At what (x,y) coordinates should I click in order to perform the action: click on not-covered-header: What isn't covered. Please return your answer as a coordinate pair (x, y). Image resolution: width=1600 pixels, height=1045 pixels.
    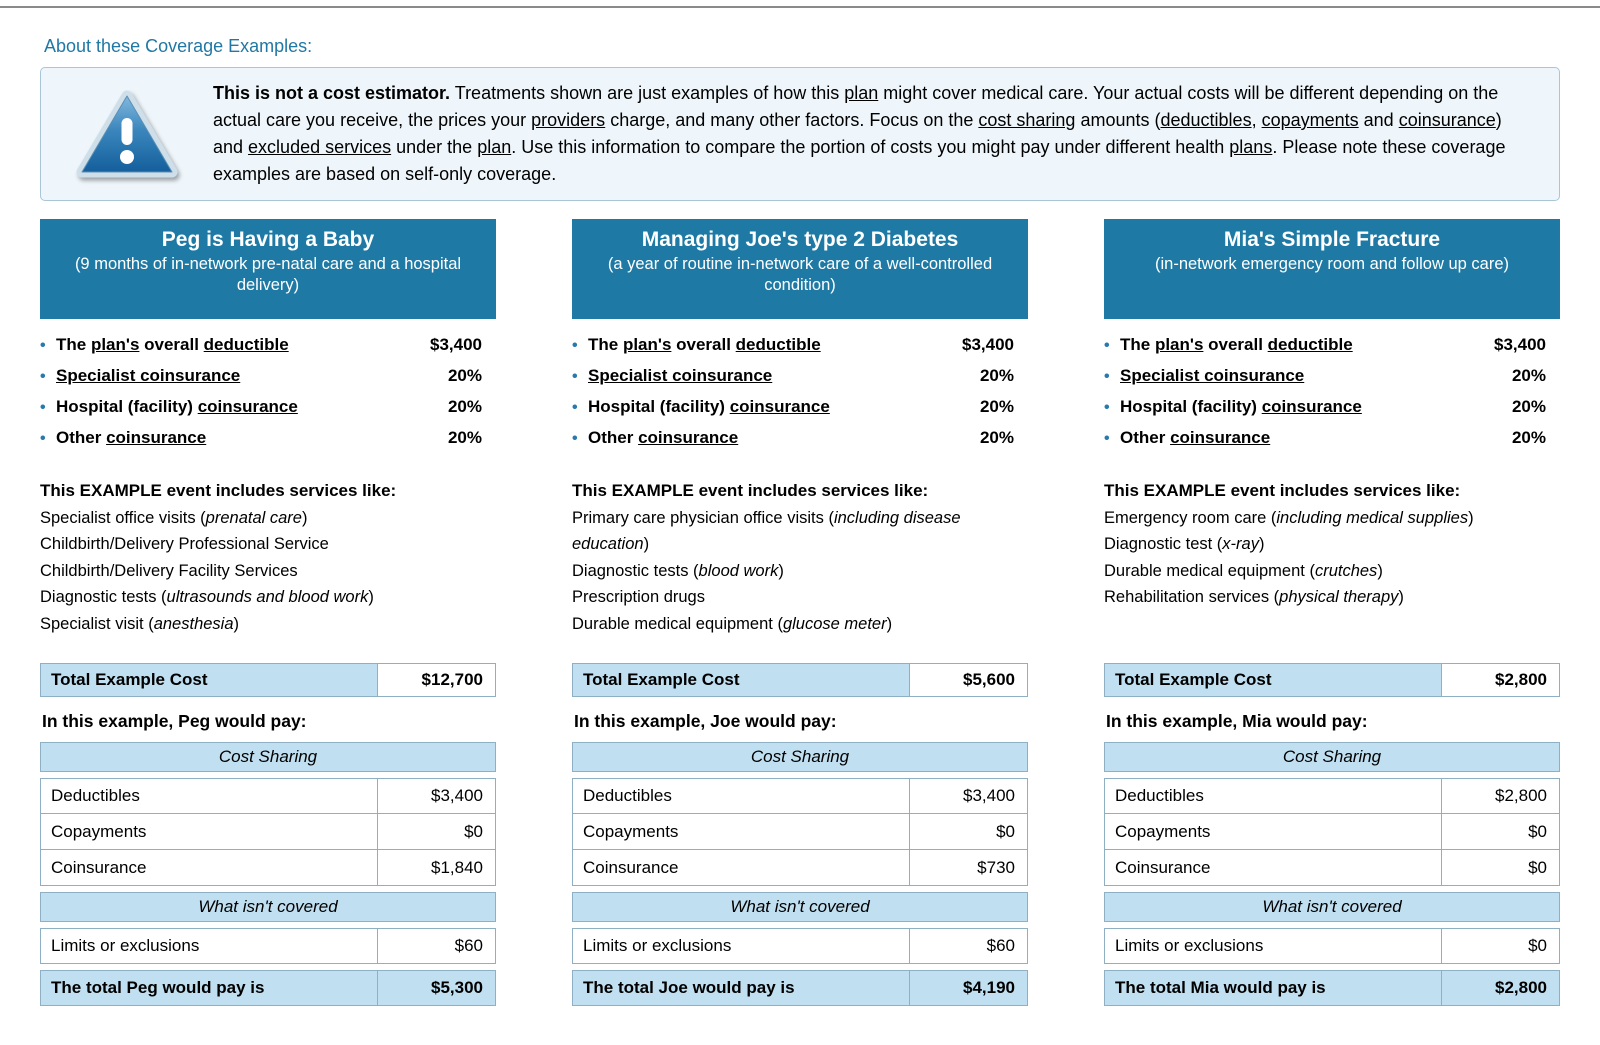
    Looking at the image, I should click on (1332, 907).